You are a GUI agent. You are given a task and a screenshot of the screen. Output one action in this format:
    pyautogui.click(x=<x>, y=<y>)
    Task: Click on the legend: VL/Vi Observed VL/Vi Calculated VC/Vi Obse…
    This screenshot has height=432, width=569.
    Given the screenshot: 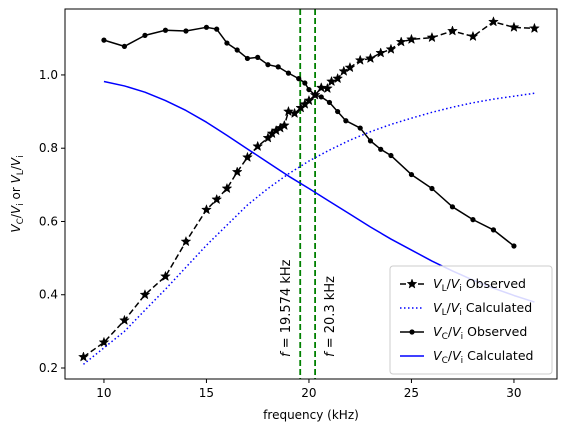 What is the action you would take?
    pyautogui.click(x=471, y=320)
    